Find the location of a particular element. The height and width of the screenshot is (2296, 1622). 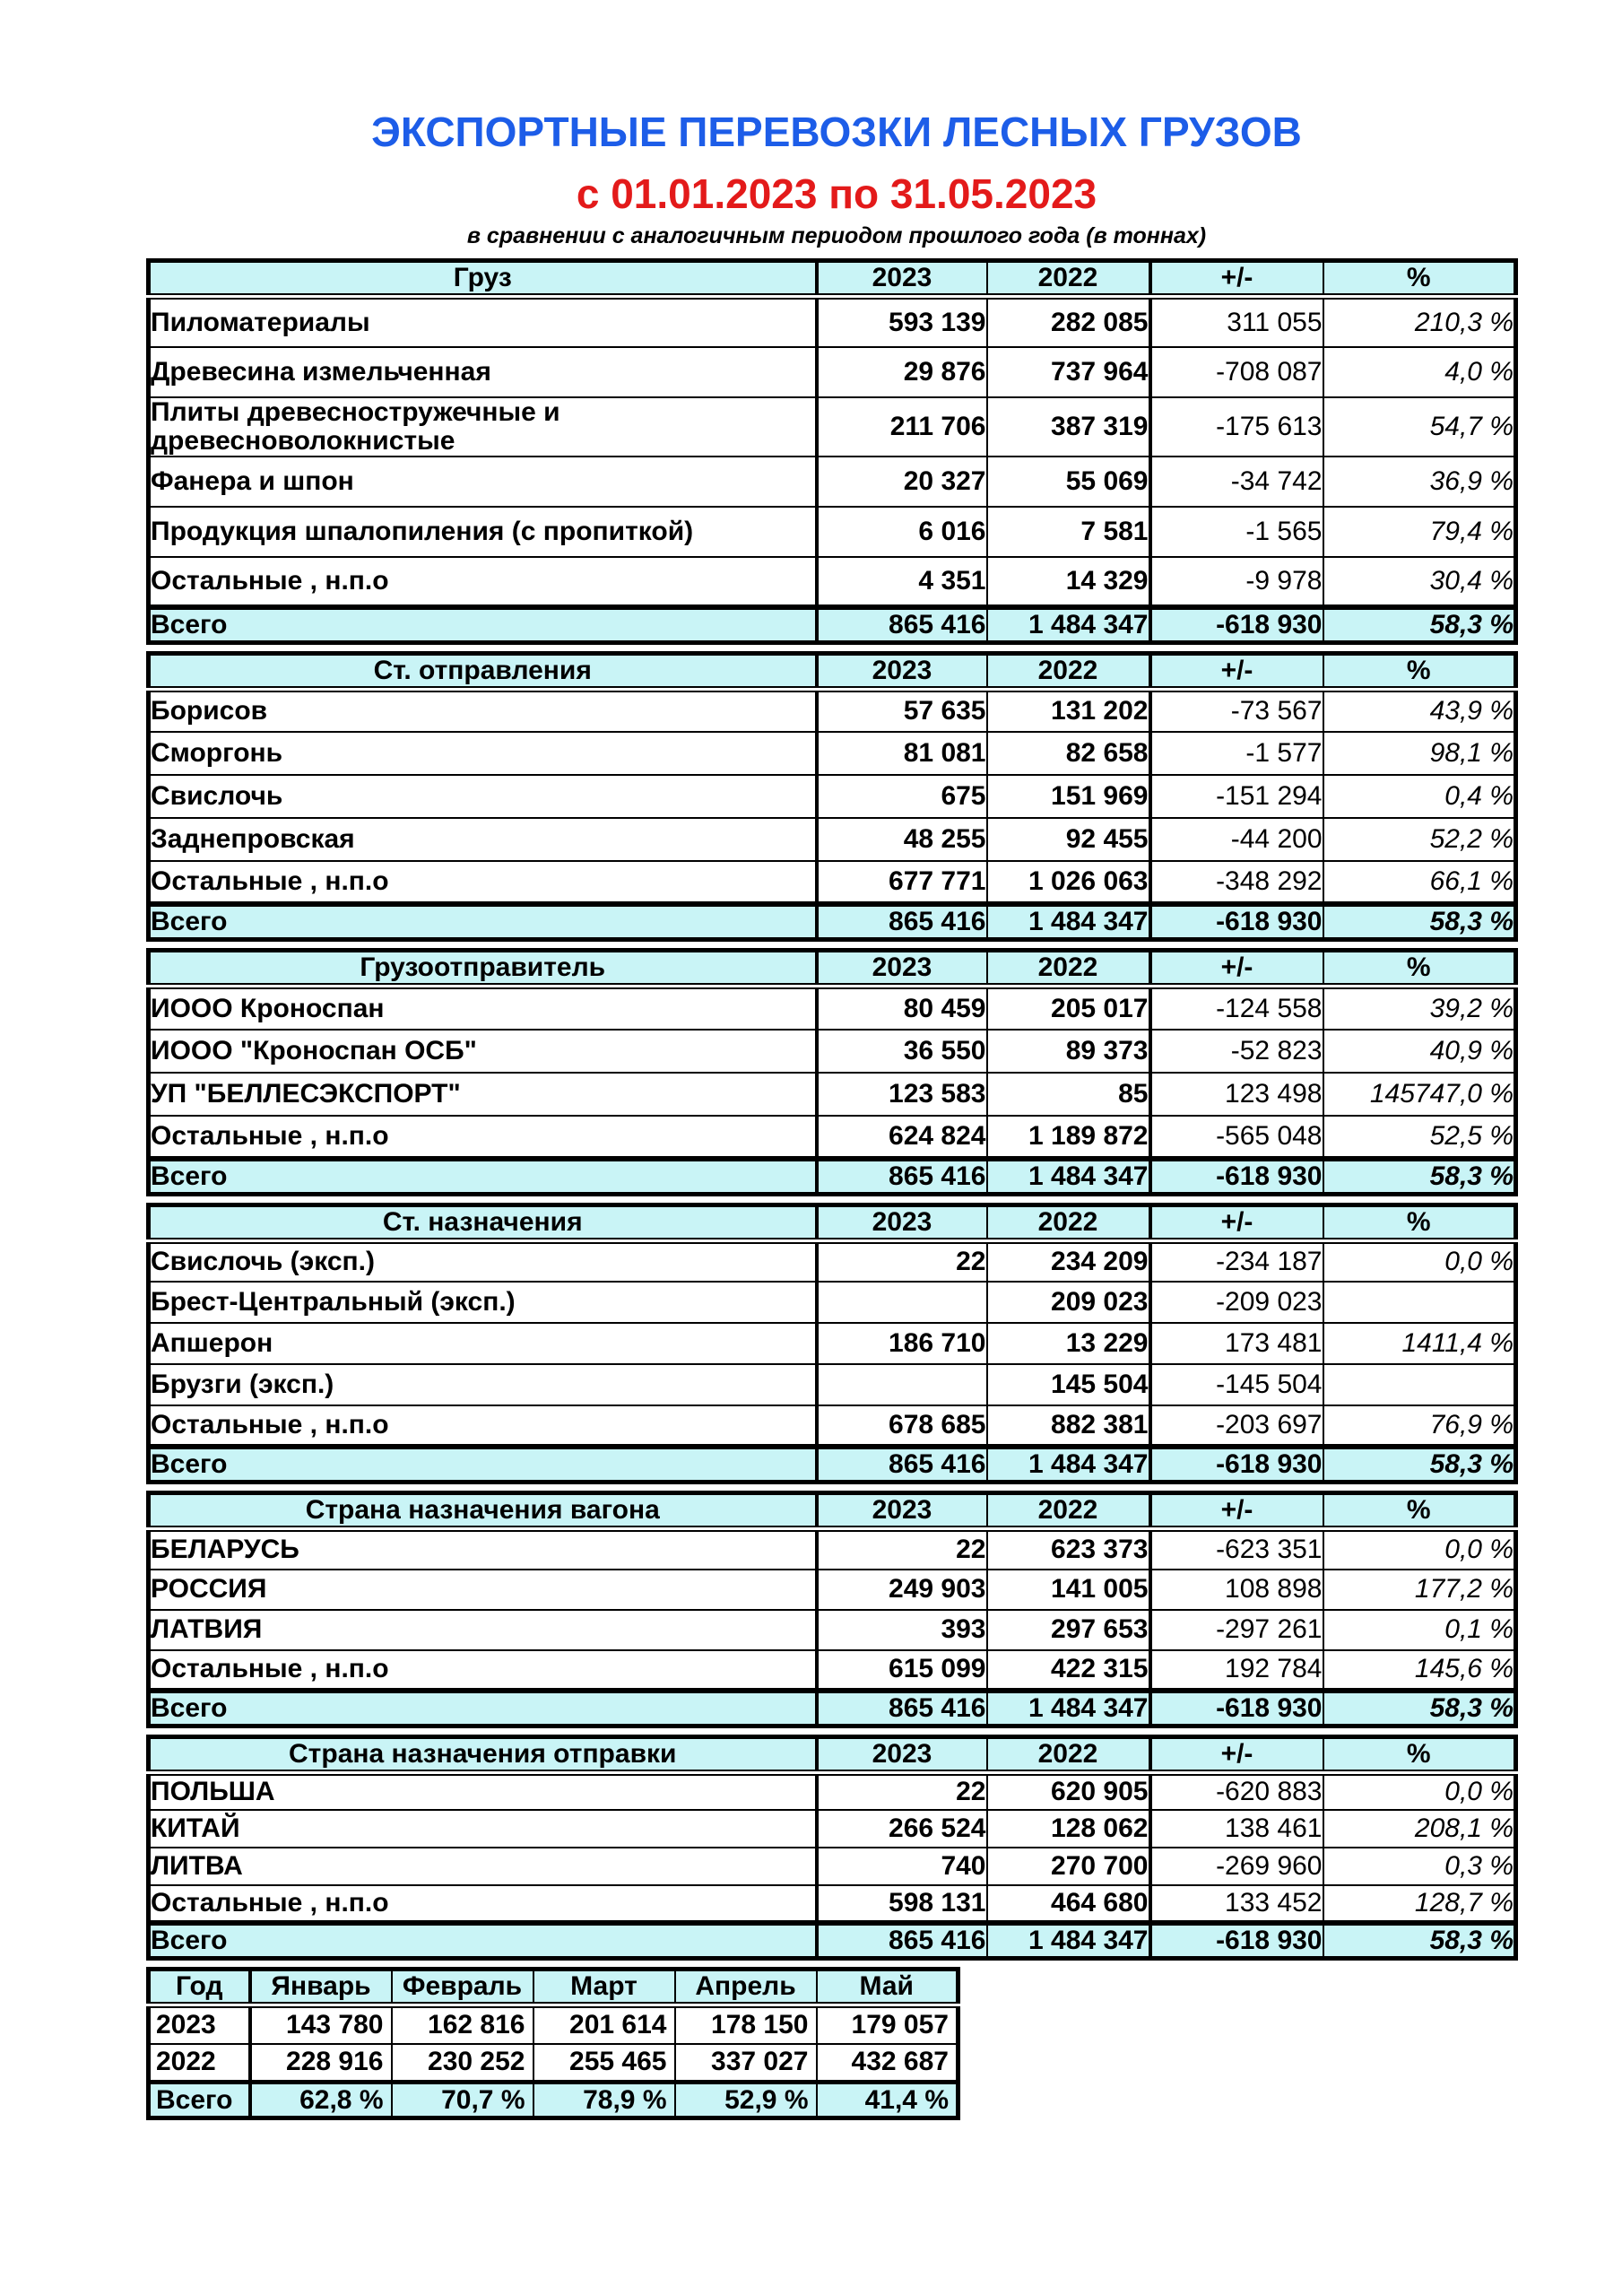

cell-2023 is located at coordinates (901, 1302).